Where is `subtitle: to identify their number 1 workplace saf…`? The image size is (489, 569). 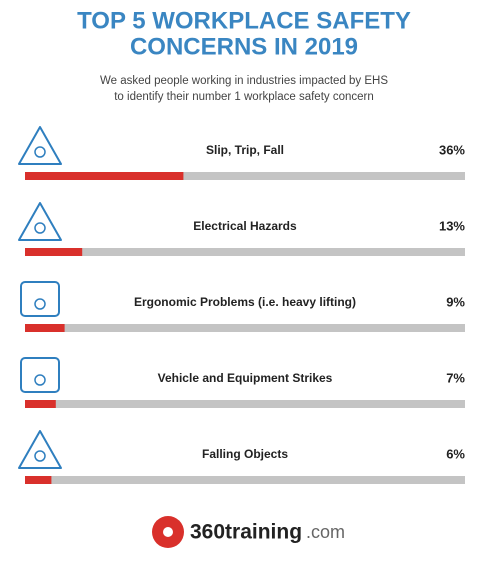 subtitle: to identify their number 1 workplace saf… is located at coordinates (244, 97).